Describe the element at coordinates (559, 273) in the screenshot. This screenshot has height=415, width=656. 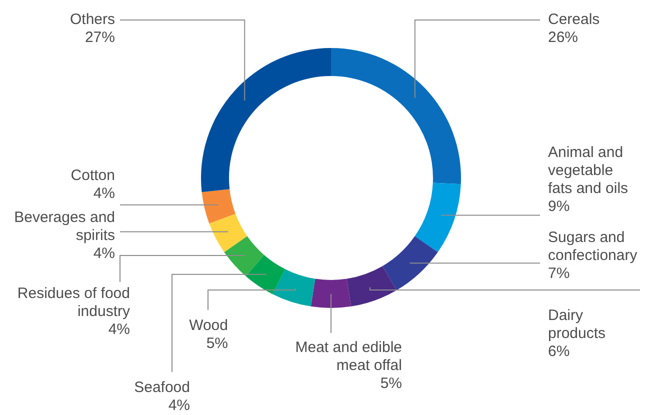
I see `data-label: 7%` at that location.